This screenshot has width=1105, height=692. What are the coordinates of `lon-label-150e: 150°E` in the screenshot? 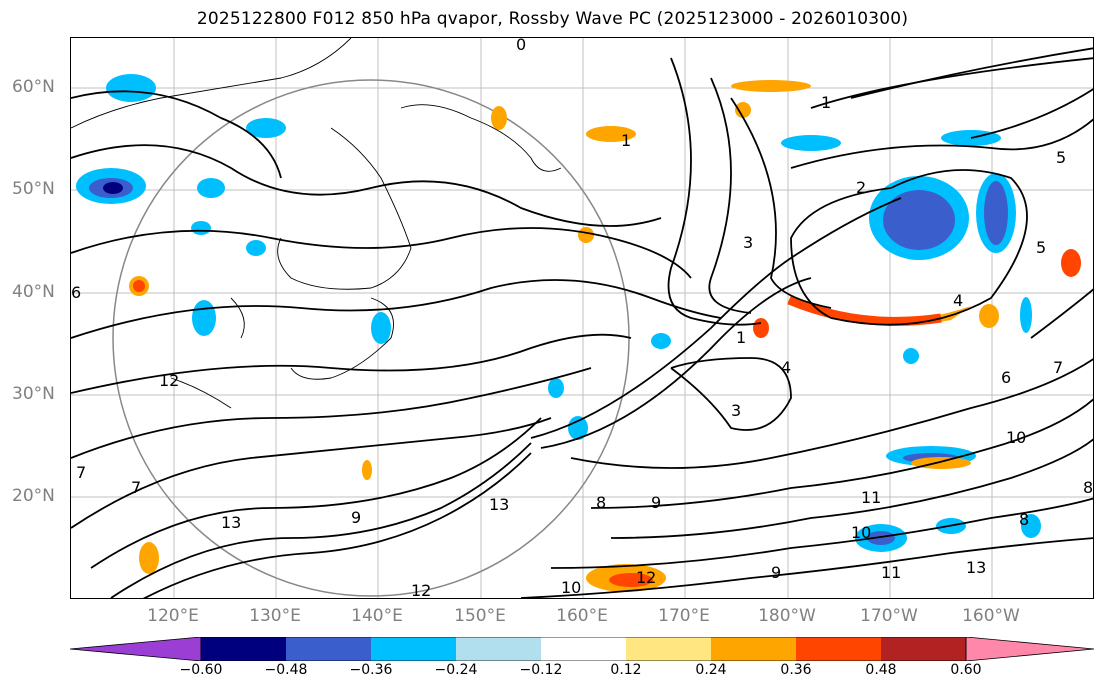 It's located at (480, 616).